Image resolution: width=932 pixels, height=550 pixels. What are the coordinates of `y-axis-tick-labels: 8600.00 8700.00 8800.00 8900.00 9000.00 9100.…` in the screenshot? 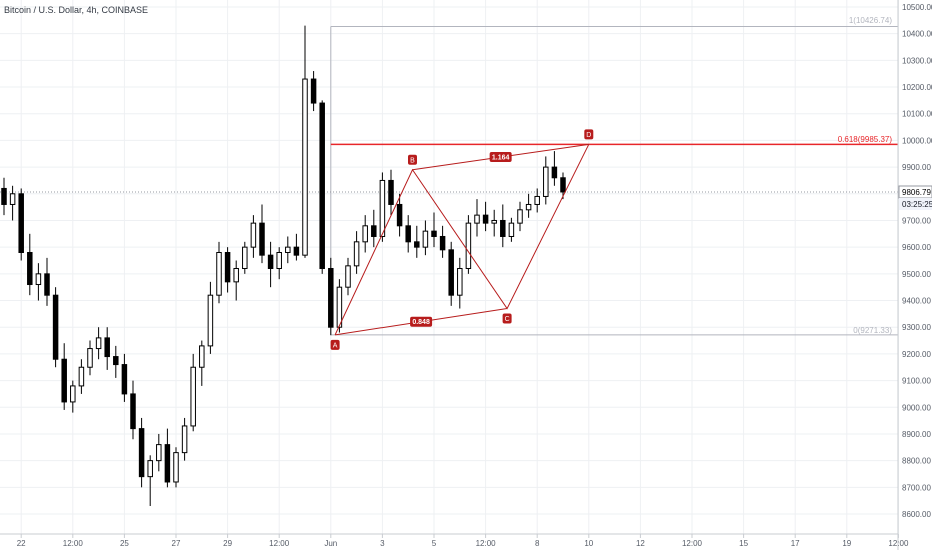 It's located at (917, 261).